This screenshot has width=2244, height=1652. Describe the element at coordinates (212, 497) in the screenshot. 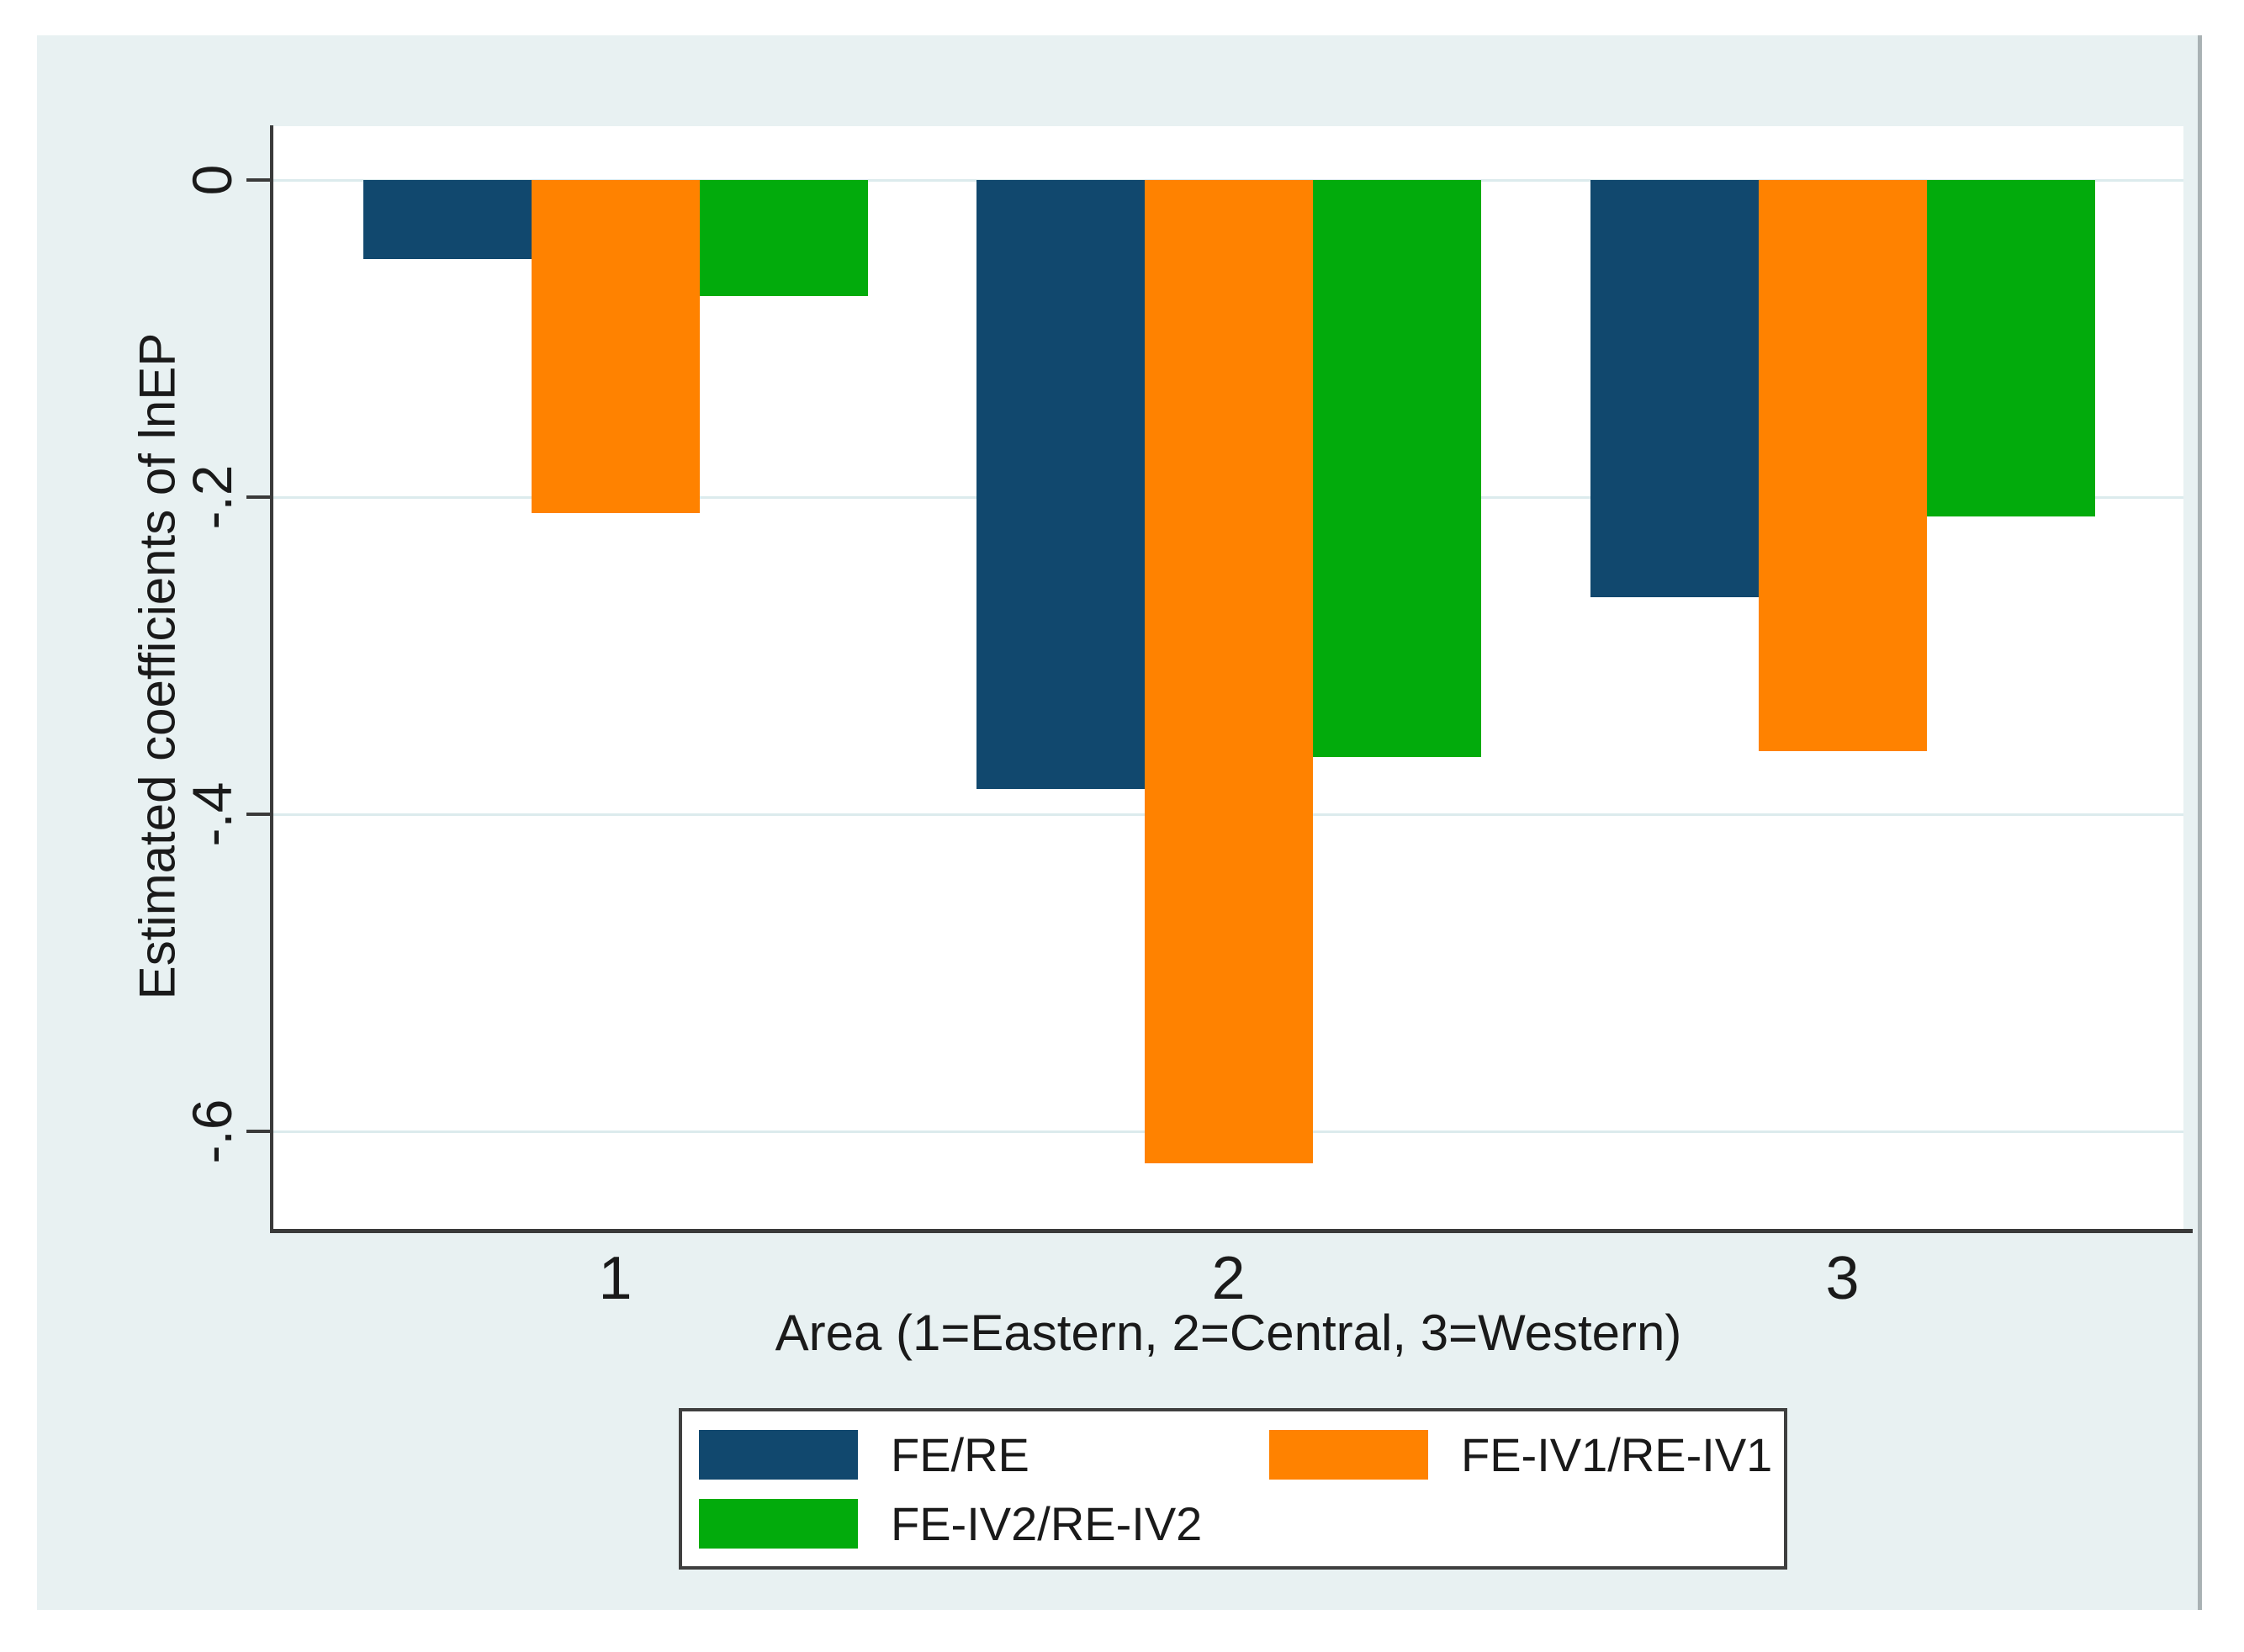

I see `y-tick-label: -.2` at that location.